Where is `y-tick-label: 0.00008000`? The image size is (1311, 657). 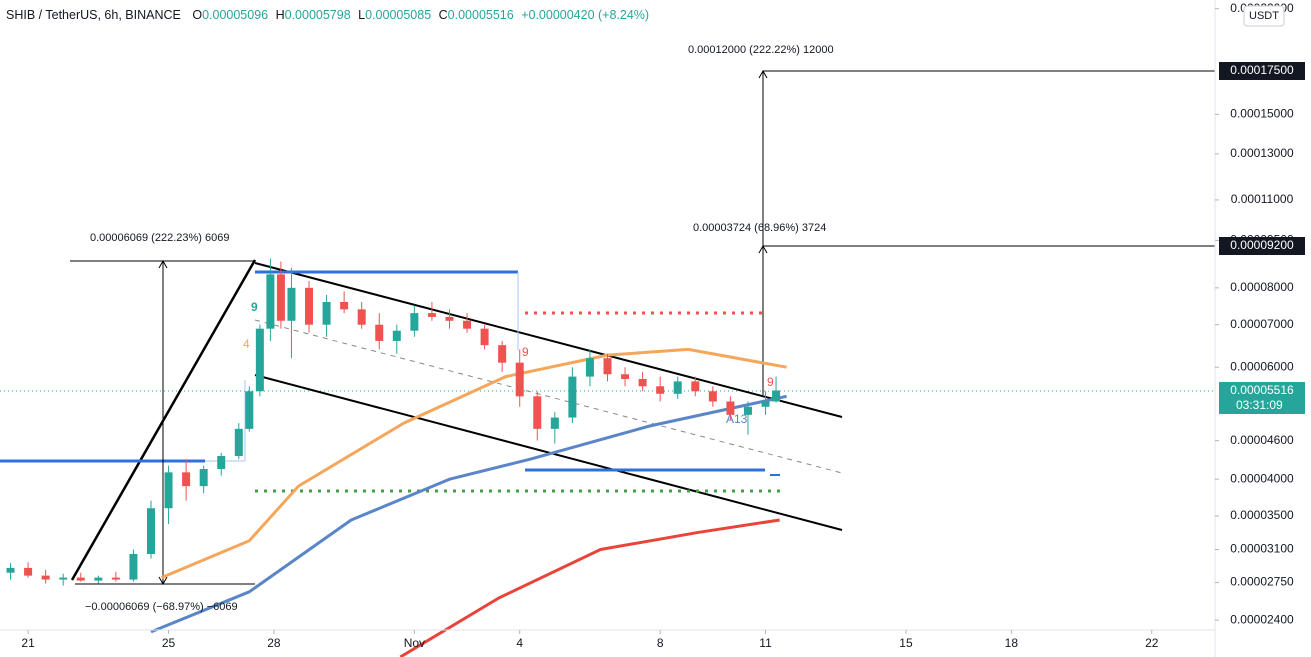
y-tick-label: 0.00008000 is located at coordinates (1262, 287).